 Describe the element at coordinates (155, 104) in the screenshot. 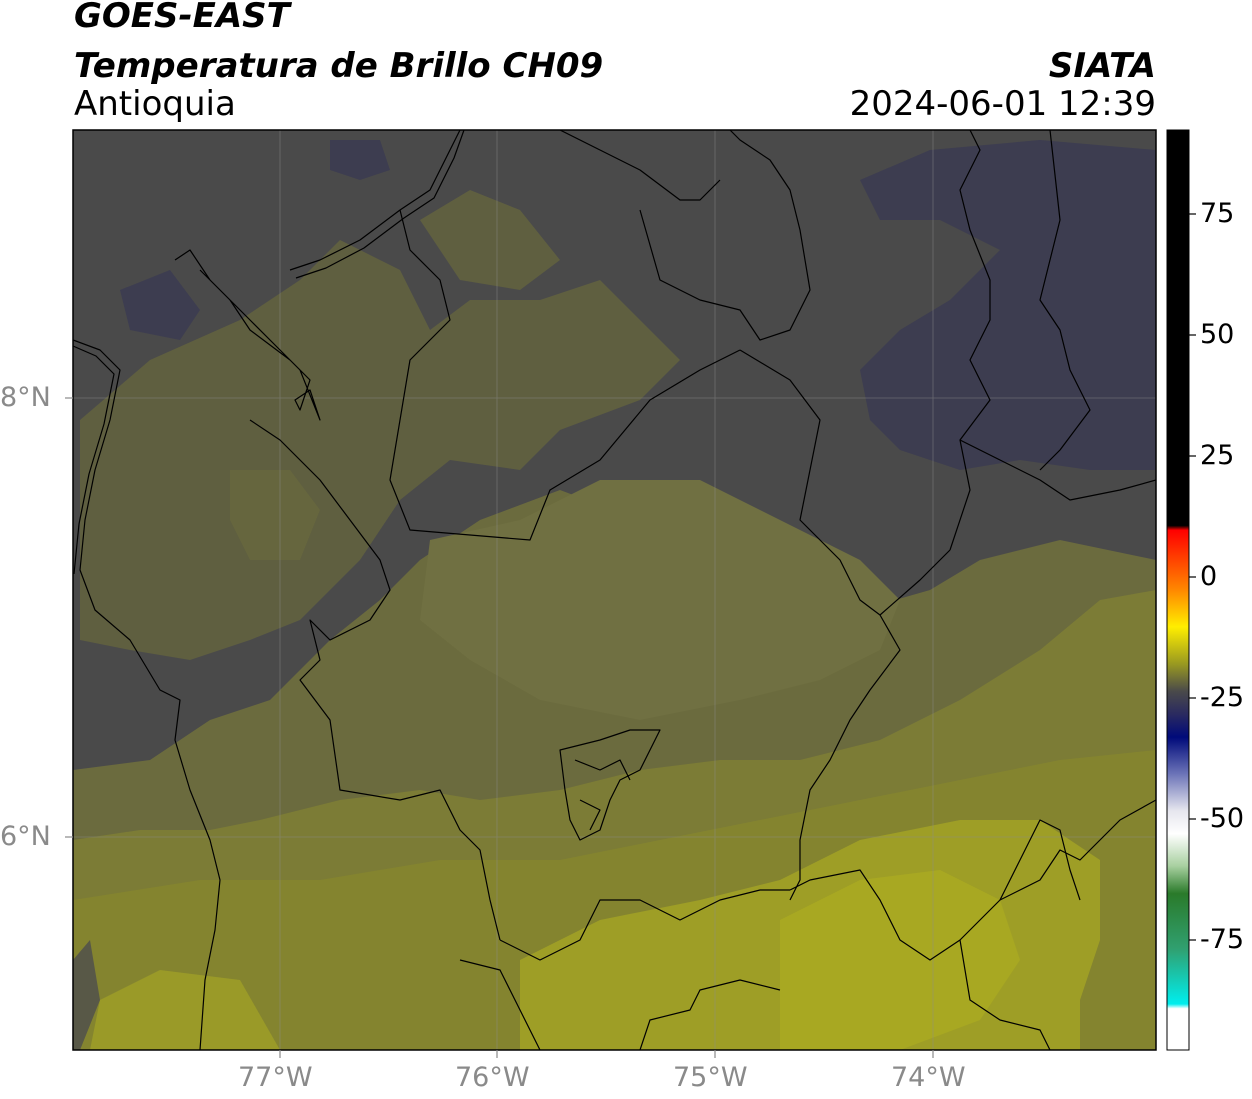

I see `region-label: Antioquia` at that location.